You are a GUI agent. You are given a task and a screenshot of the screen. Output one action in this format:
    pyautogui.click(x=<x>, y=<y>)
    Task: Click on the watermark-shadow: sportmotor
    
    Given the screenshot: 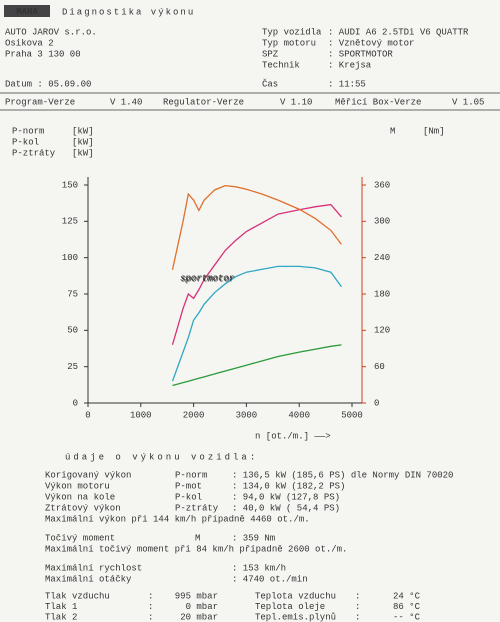 What is the action you would take?
    pyautogui.click(x=208, y=279)
    